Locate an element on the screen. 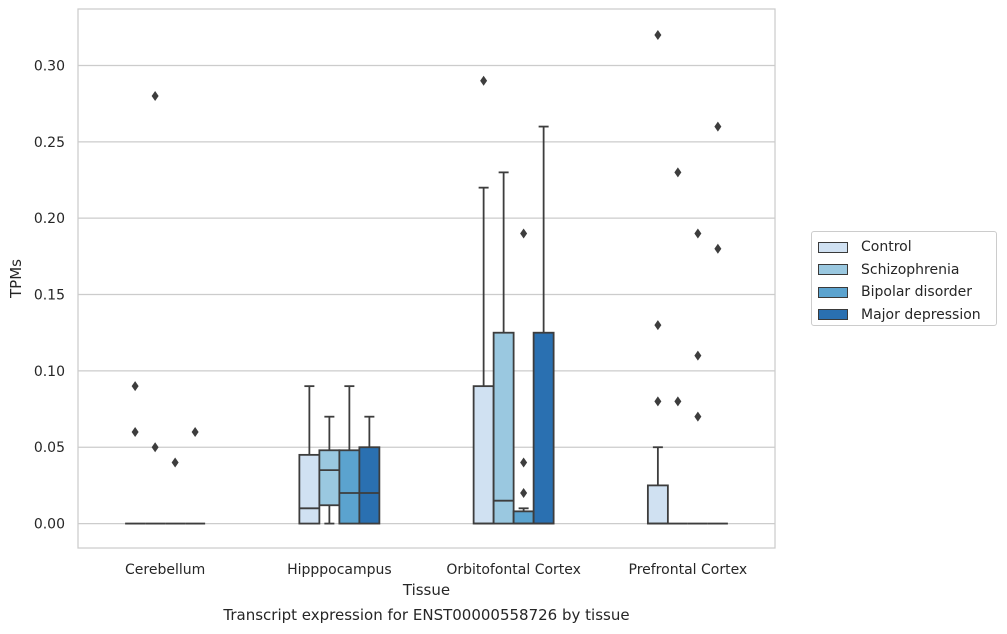  legend-item: Major depression is located at coordinates (907, 315).